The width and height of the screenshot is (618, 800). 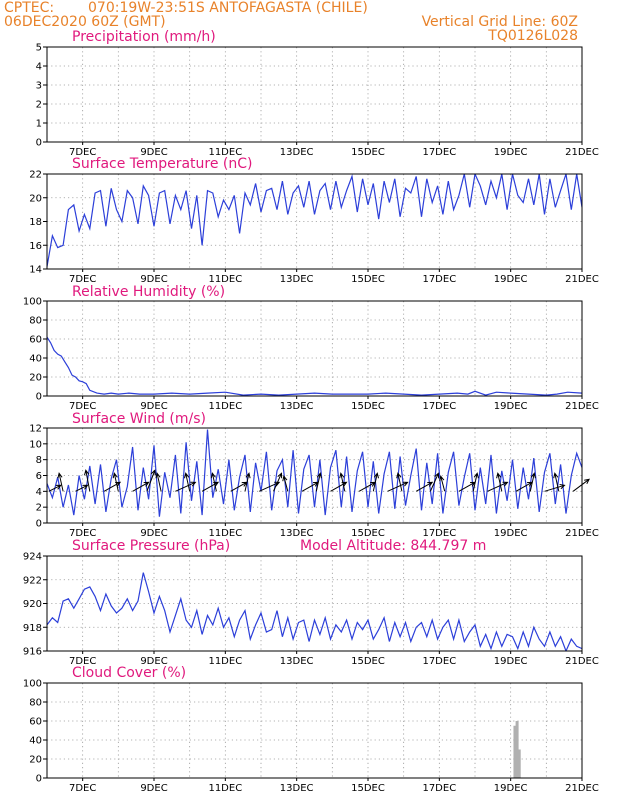 I want to click on y-tick-label: 918, so click(x=32, y=628).